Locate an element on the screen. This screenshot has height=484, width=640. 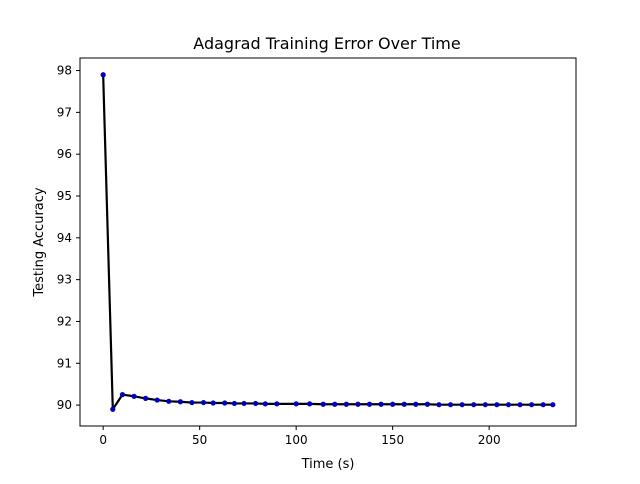
y-tick-label: 91 is located at coordinates (64, 363).